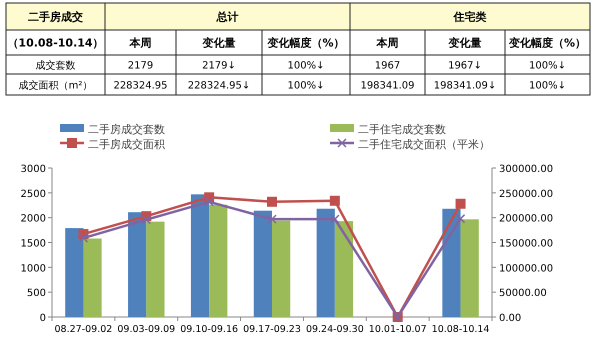 This screenshot has height=341, width=597. Describe the element at coordinates (146, 329) in the screenshot. I see `x-tick-label: 09.03-09.09` at that location.